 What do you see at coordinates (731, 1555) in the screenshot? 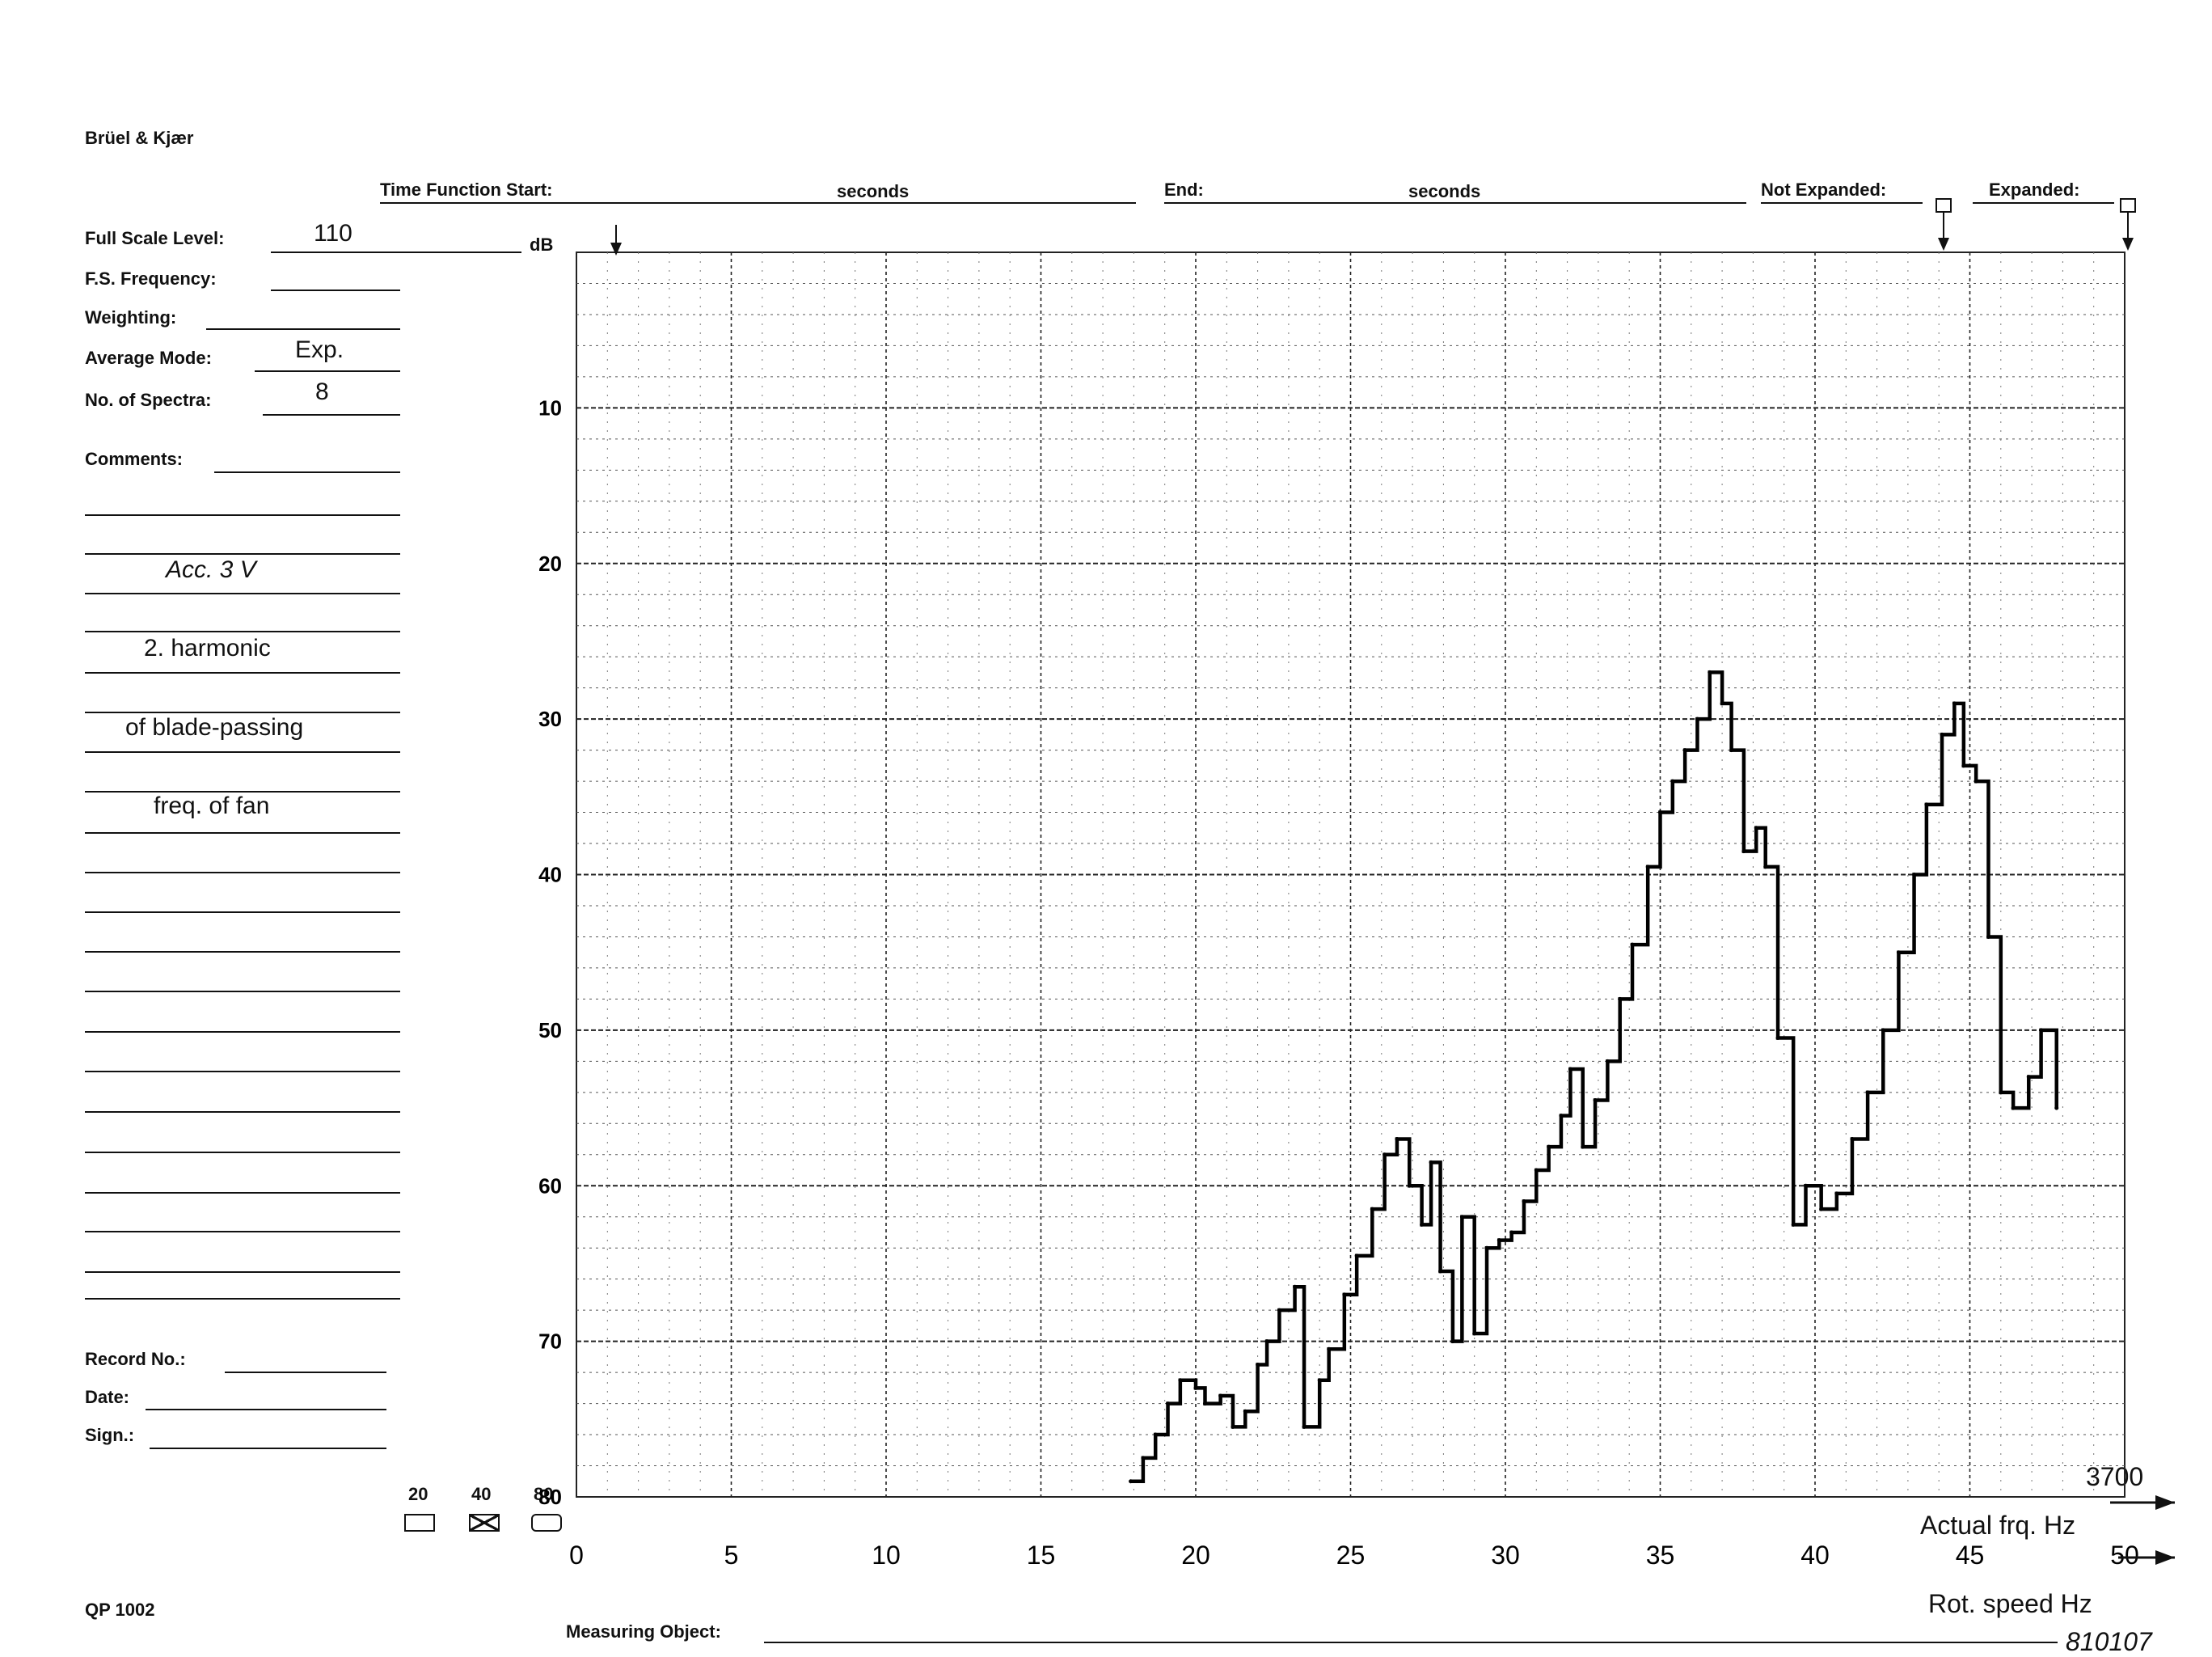
I see `x-tick-label: 5` at bounding box center [731, 1555].